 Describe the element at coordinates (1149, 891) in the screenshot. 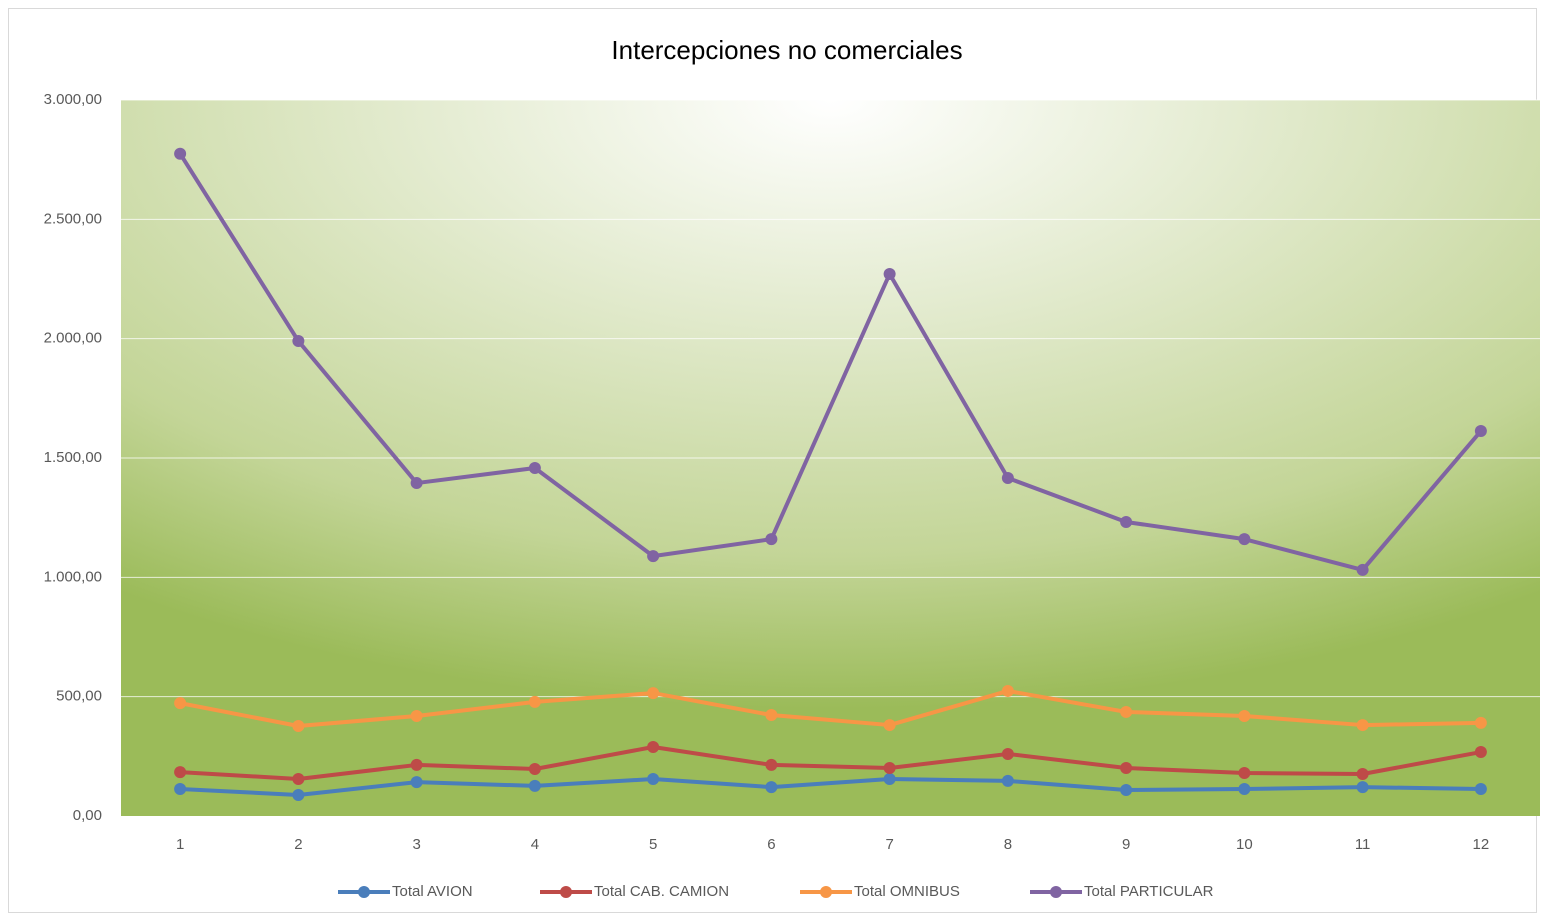

I see `legend-label: Total PARTICULAR` at that location.